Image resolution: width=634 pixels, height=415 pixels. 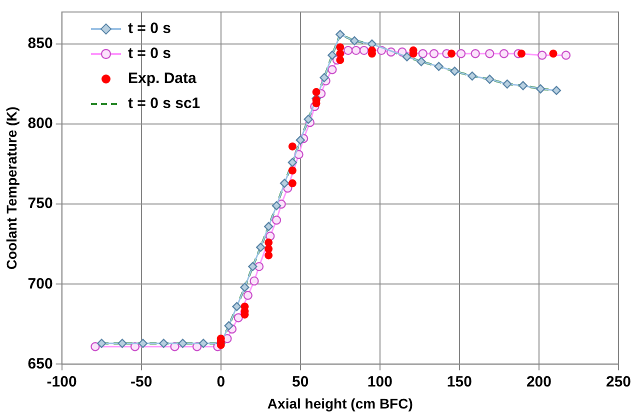 What do you see at coordinates (162, 78) in the screenshot?
I see `legend-label: Exp. Data` at bounding box center [162, 78].